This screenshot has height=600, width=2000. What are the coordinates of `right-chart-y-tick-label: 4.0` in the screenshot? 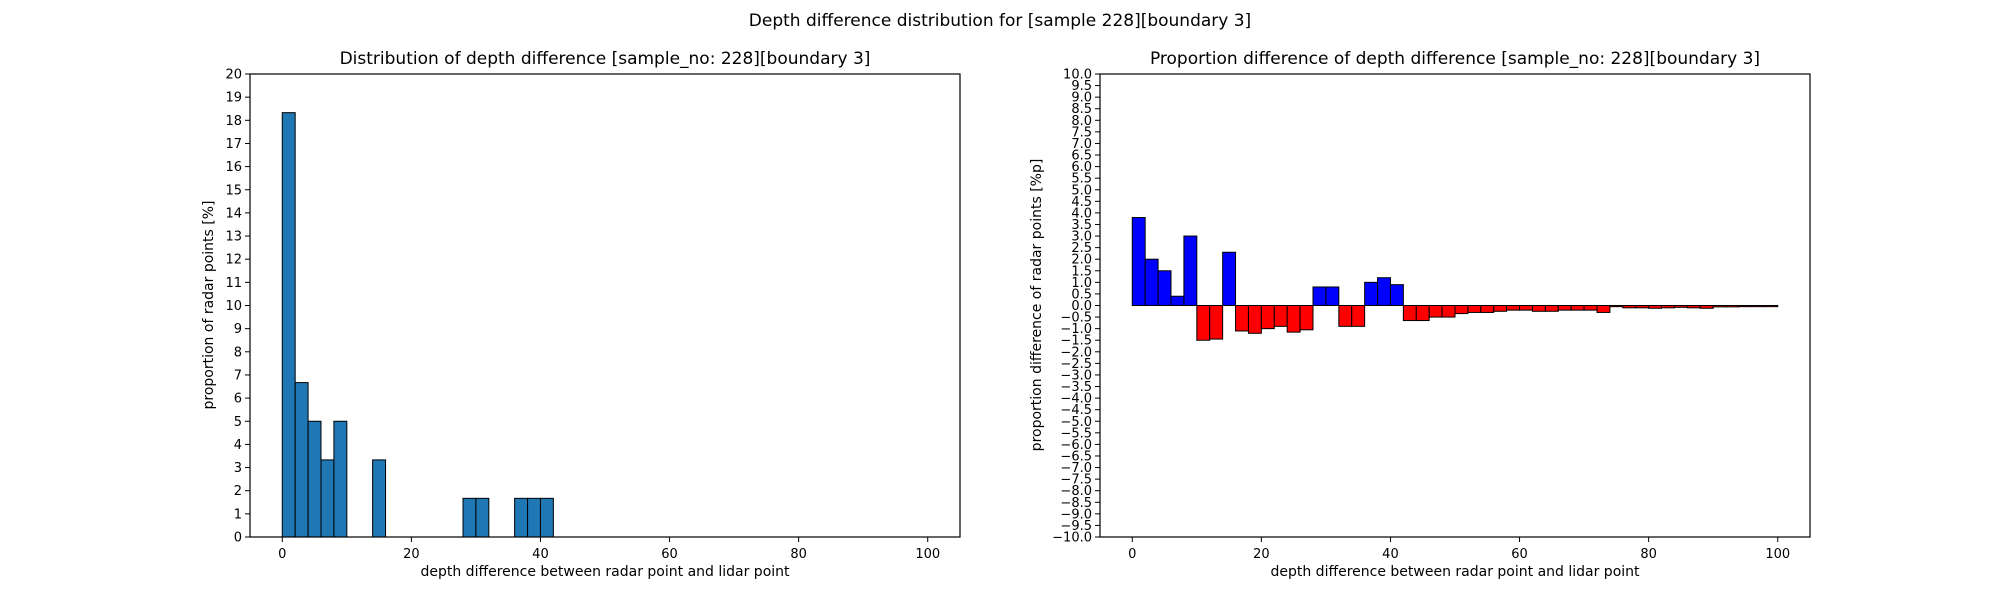 It's located at (1081, 213).